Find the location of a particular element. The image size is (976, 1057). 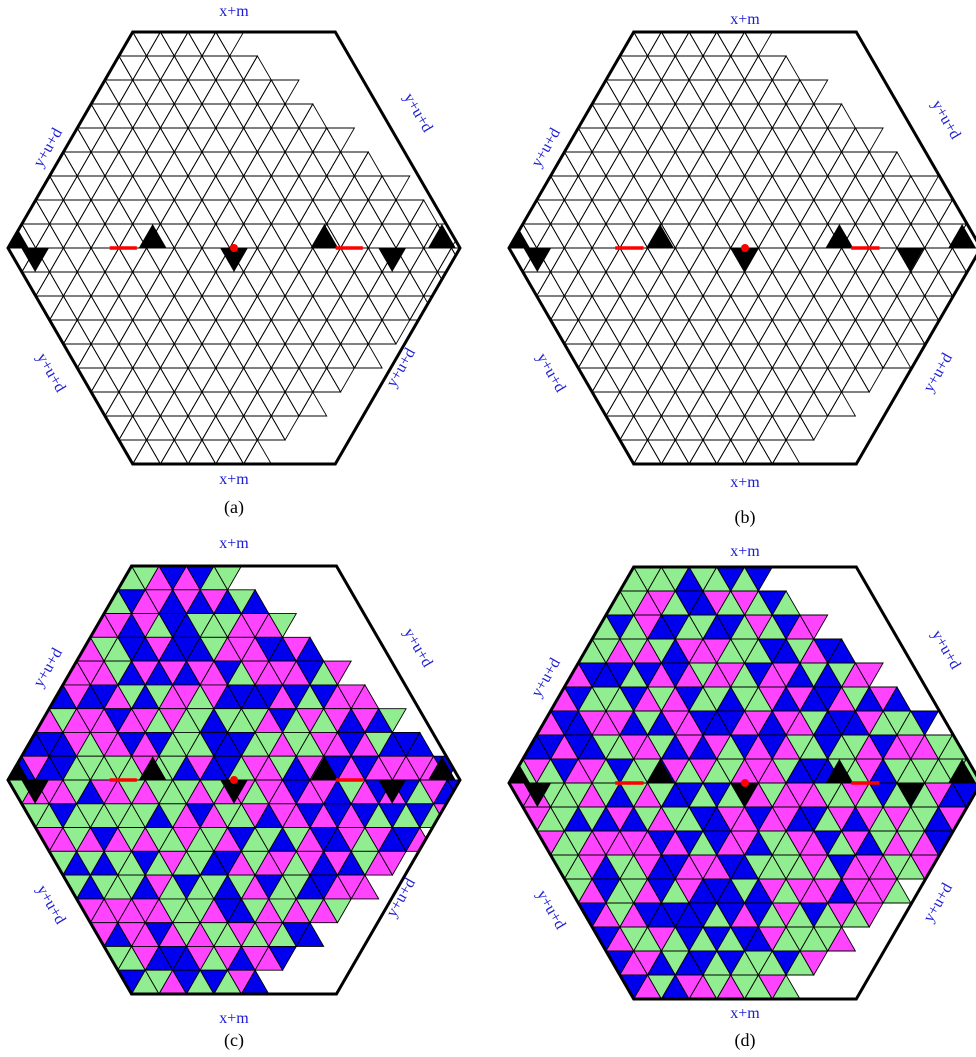

hole-triangle is located at coordinates (35, 792).